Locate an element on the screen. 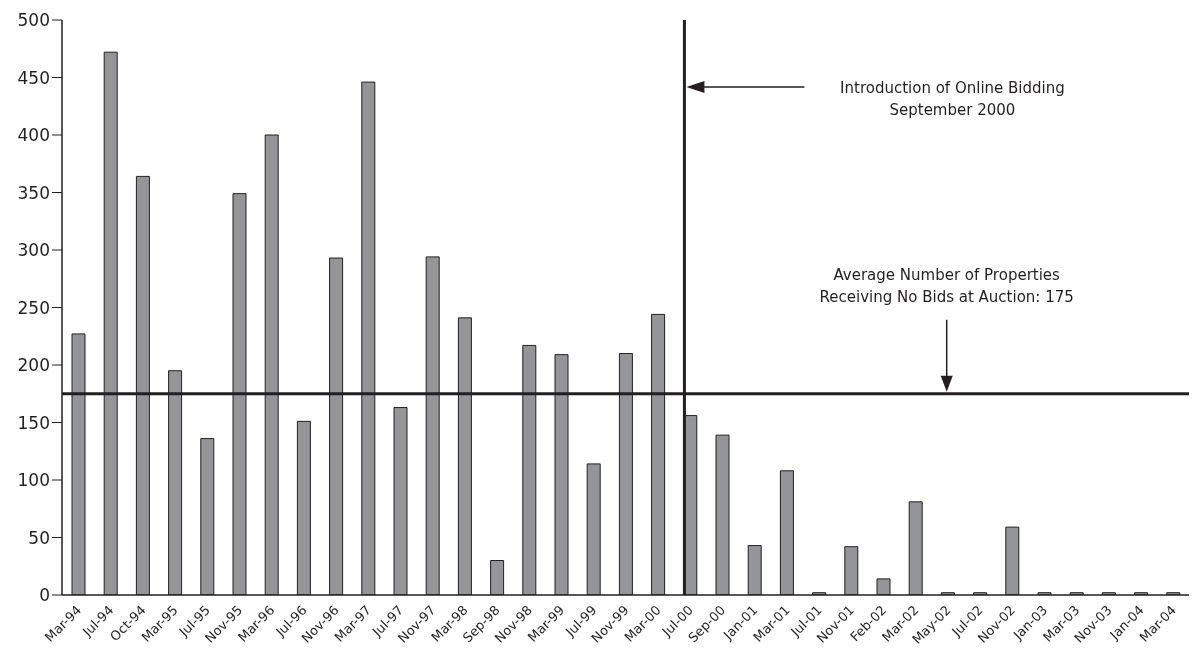  y-tick-label: 400 is located at coordinates (33, 135).